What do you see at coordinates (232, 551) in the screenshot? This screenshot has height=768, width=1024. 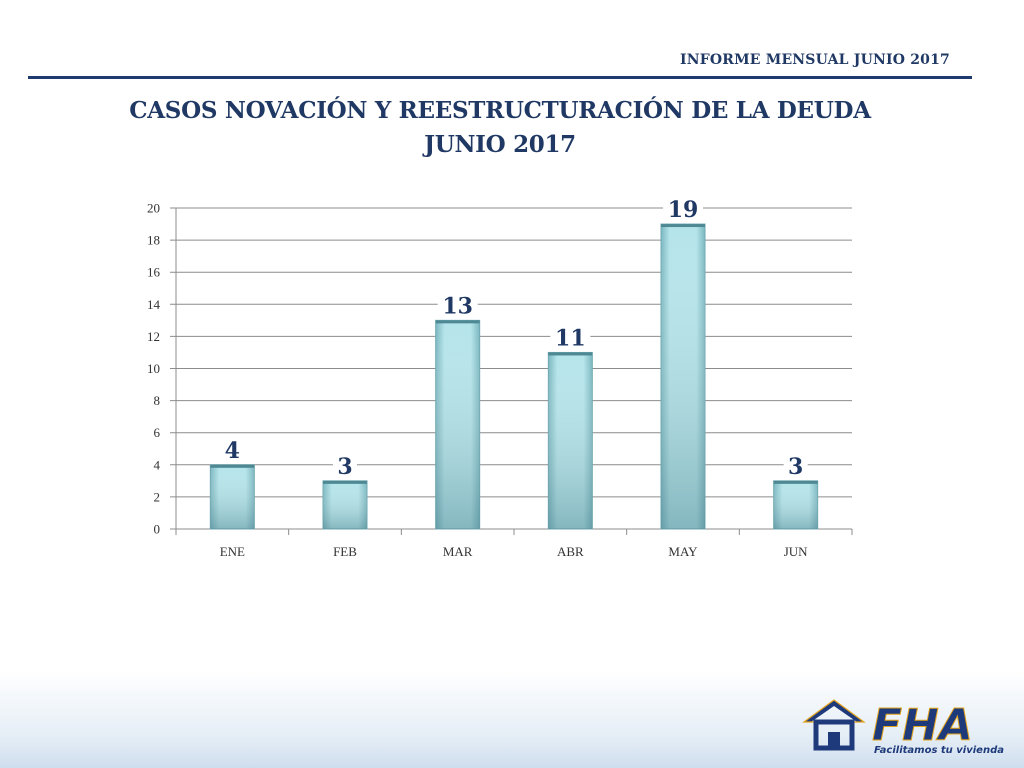 I see `x-tick-label: ENE` at bounding box center [232, 551].